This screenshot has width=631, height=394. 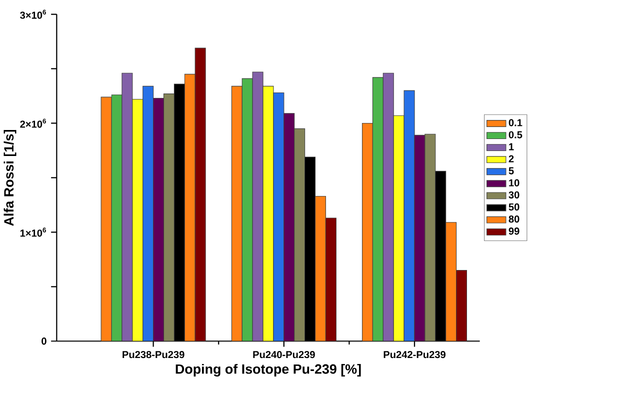 What do you see at coordinates (514, 183) in the screenshot?
I see `legend-label: 10` at bounding box center [514, 183].